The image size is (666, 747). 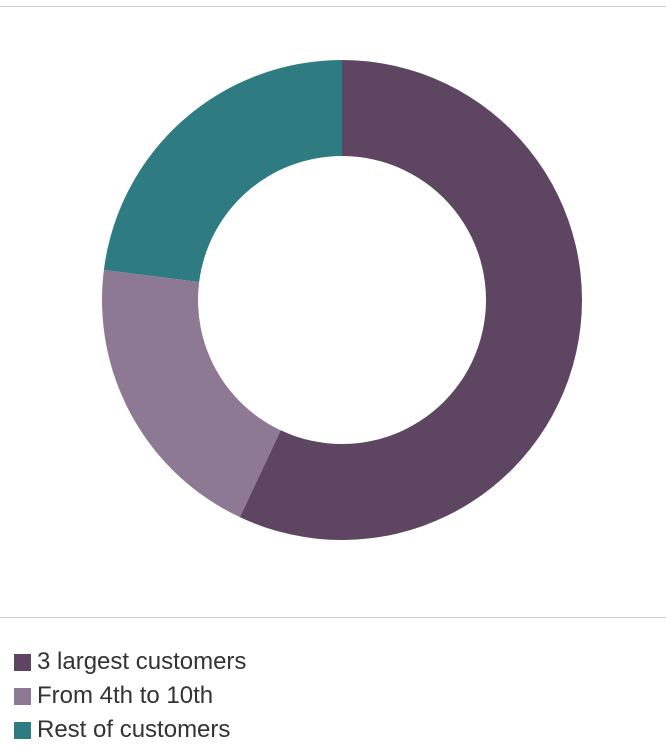 I want to click on legend-item-rest: Rest of customers, so click(x=130, y=730).